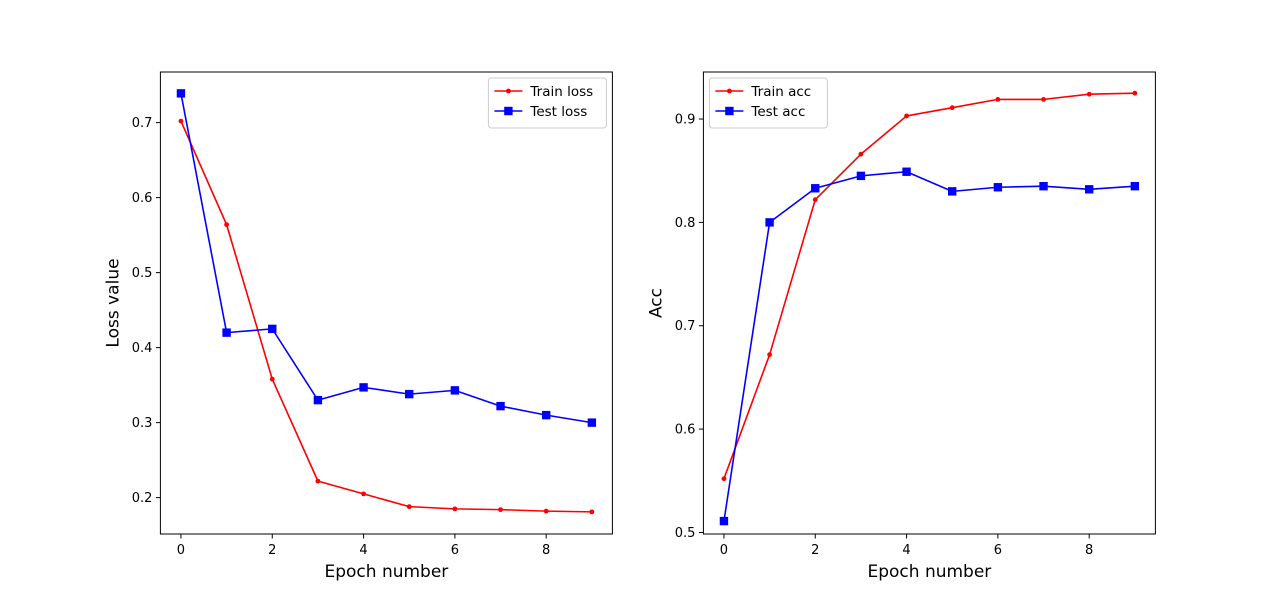 The width and height of the screenshot is (1283, 600). What do you see at coordinates (685, 223) in the screenshot?
I see `y-tick-label: 0.8` at bounding box center [685, 223].